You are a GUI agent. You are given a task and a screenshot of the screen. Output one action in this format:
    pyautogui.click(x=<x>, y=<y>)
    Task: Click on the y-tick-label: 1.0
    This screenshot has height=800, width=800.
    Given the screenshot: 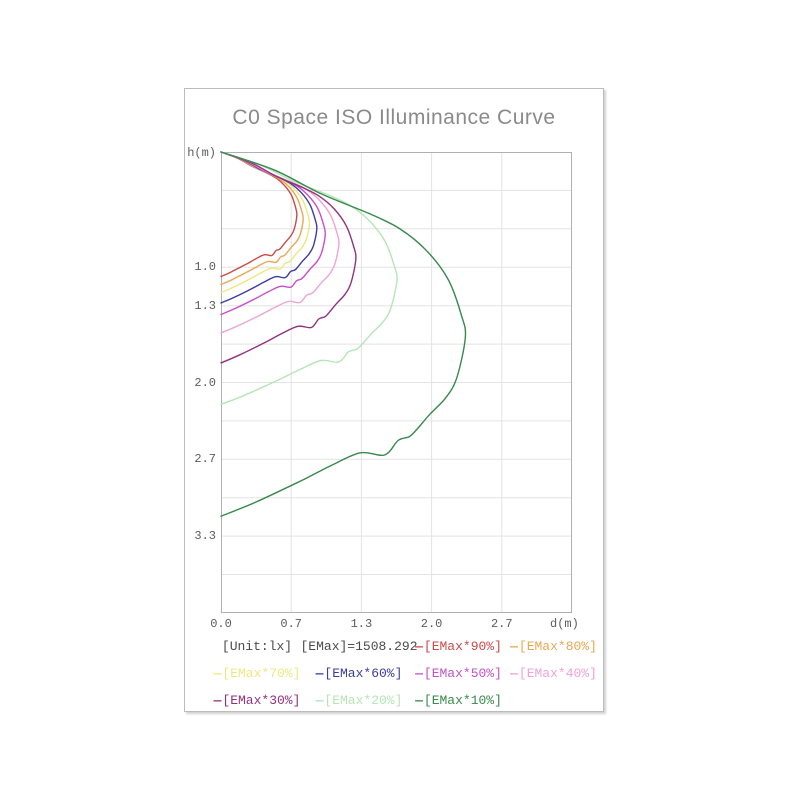 What is the action you would take?
    pyautogui.click(x=205, y=267)
    